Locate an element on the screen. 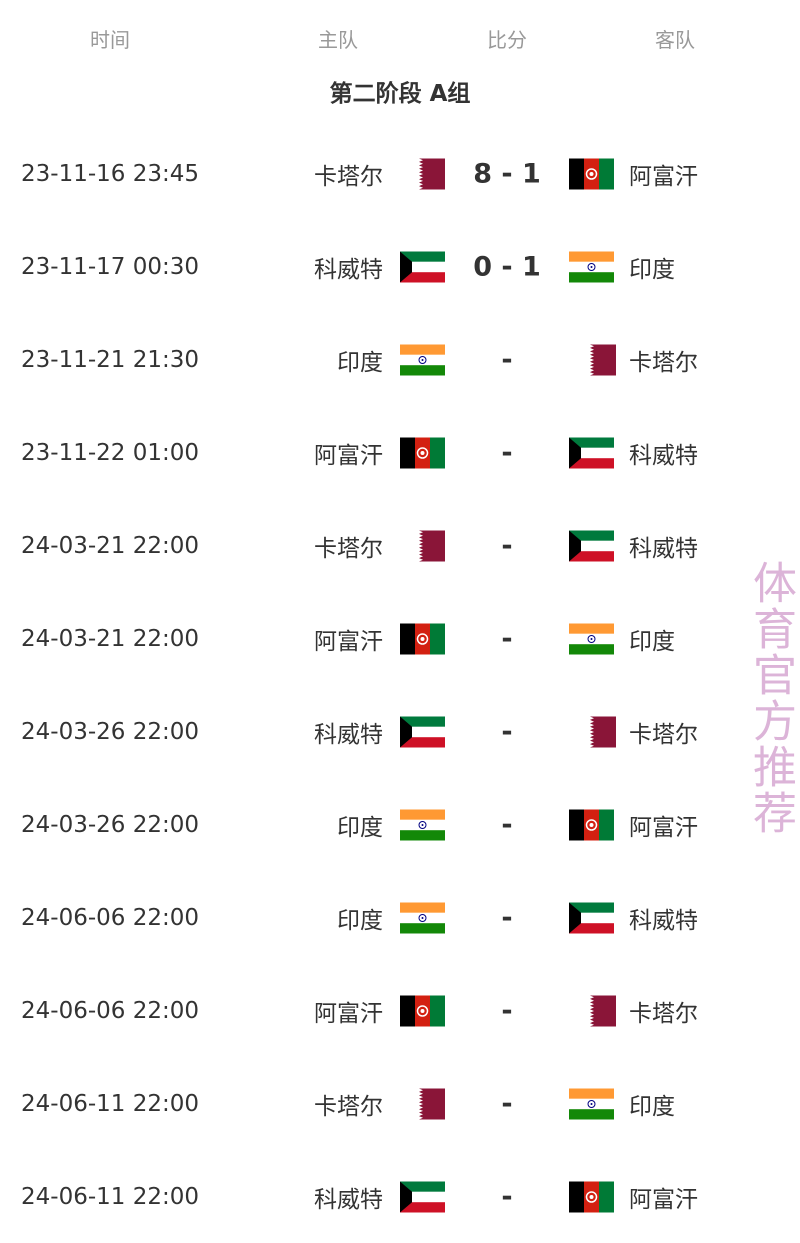  match-time: 23-11-16 23:45 is located at coordinates (110, 173).